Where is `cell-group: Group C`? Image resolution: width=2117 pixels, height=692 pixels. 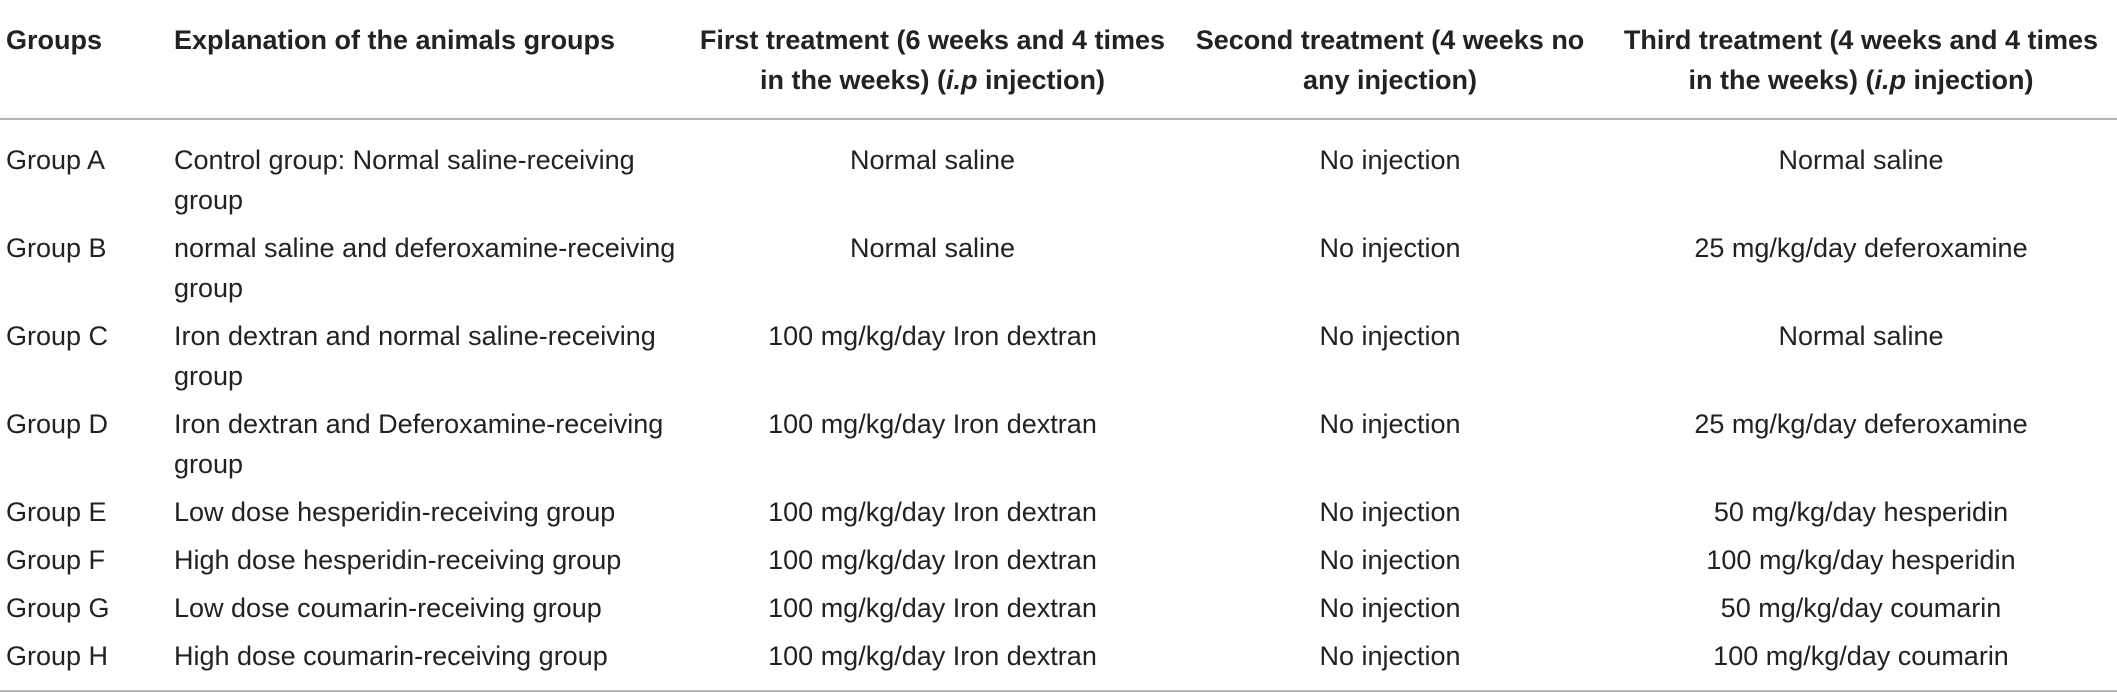
cell-group: Group C is located at coordinates (57, 336).